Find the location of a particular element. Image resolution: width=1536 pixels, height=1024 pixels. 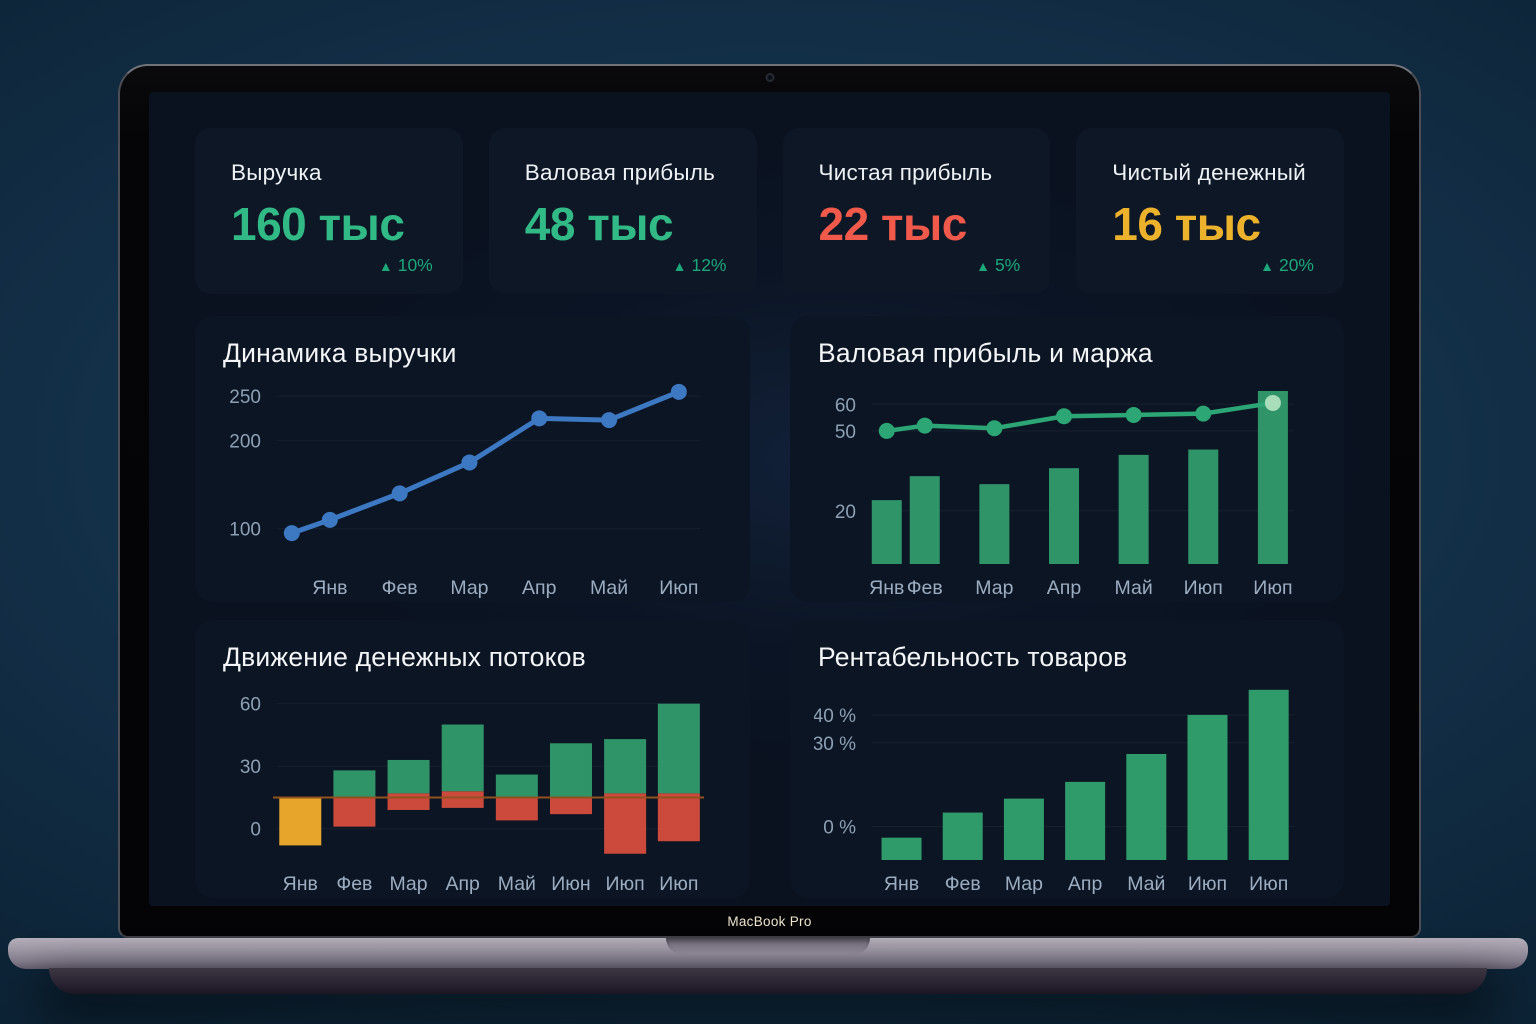

kpi-delta-value: 10% is located at coordinates (415, 265).